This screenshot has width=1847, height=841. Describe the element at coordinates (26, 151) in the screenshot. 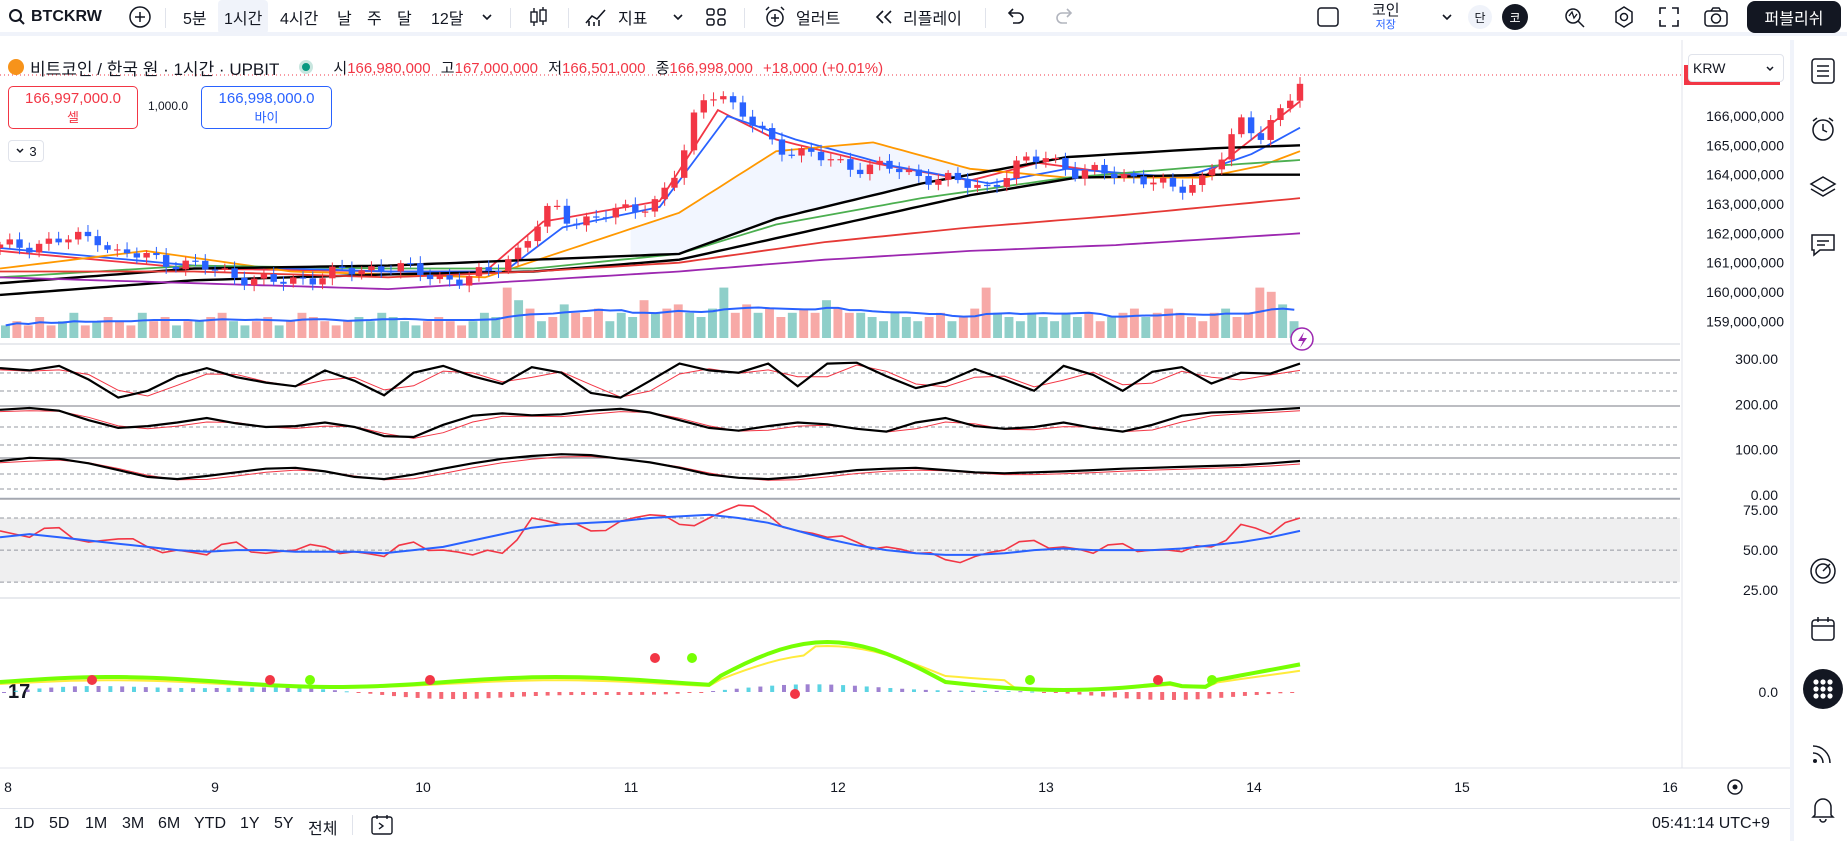

I see `indicator-collapse-button: 3` at that location.